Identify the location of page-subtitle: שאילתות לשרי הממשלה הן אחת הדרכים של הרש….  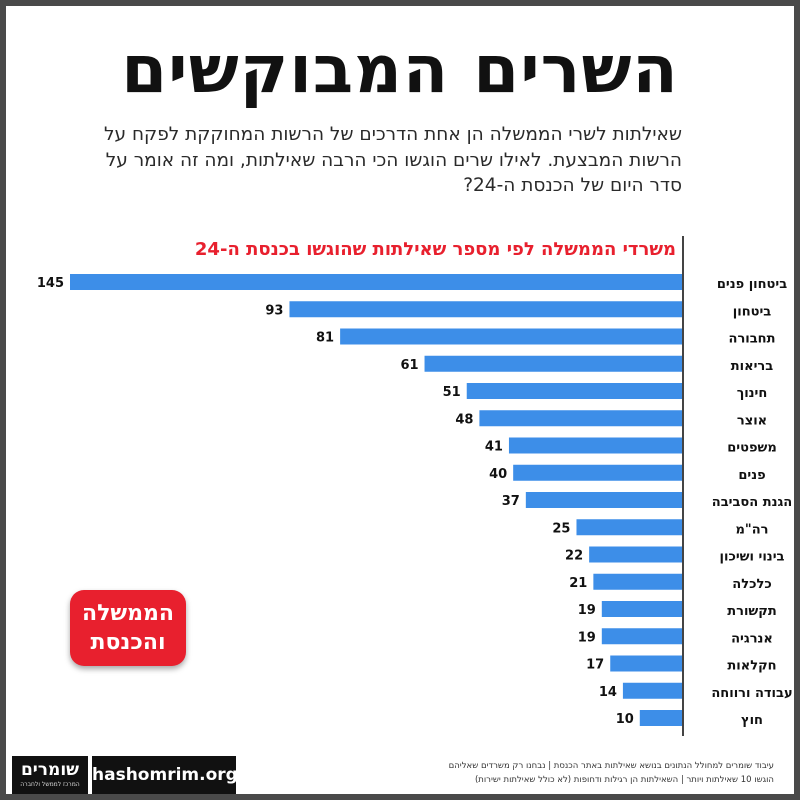
(393, 160).